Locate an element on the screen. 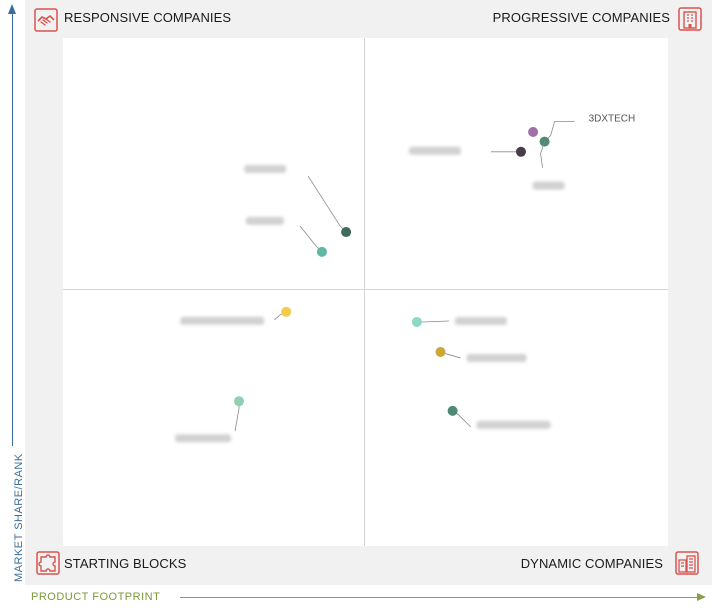  company-bubble: 3DXTECH is located at coordinates (587, 130).